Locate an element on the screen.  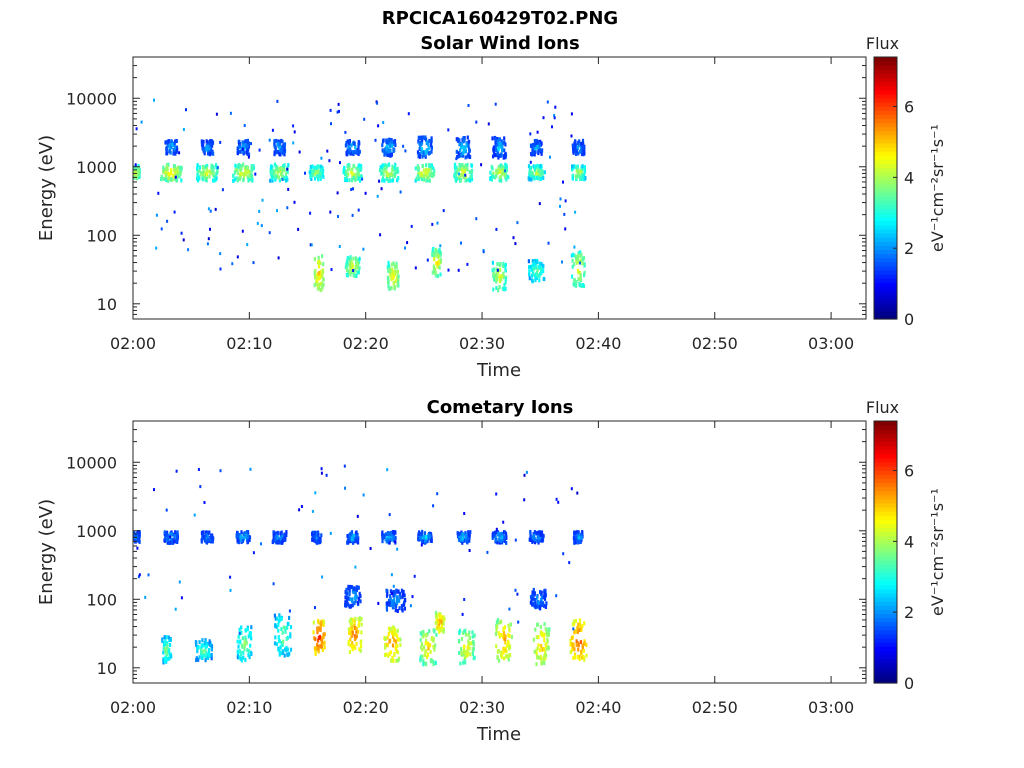
y-tick-label: 10 is located at coordinates (107, 304).